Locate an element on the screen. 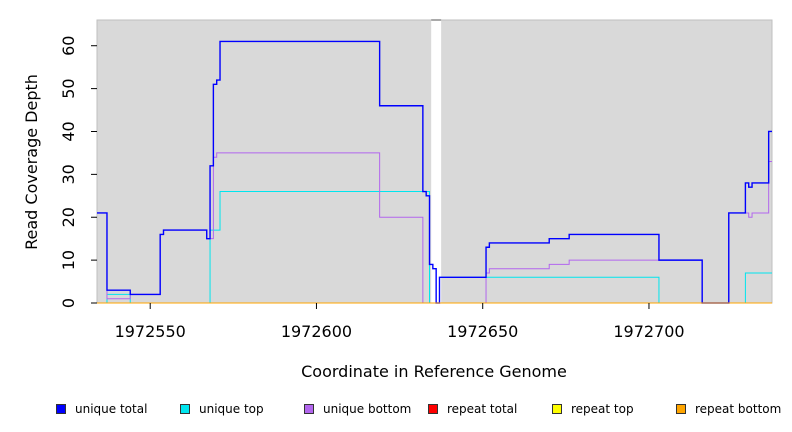 The height and width of the screenshot is (432, 792). legend-label: repeat total is located at coordinates (482, 409).